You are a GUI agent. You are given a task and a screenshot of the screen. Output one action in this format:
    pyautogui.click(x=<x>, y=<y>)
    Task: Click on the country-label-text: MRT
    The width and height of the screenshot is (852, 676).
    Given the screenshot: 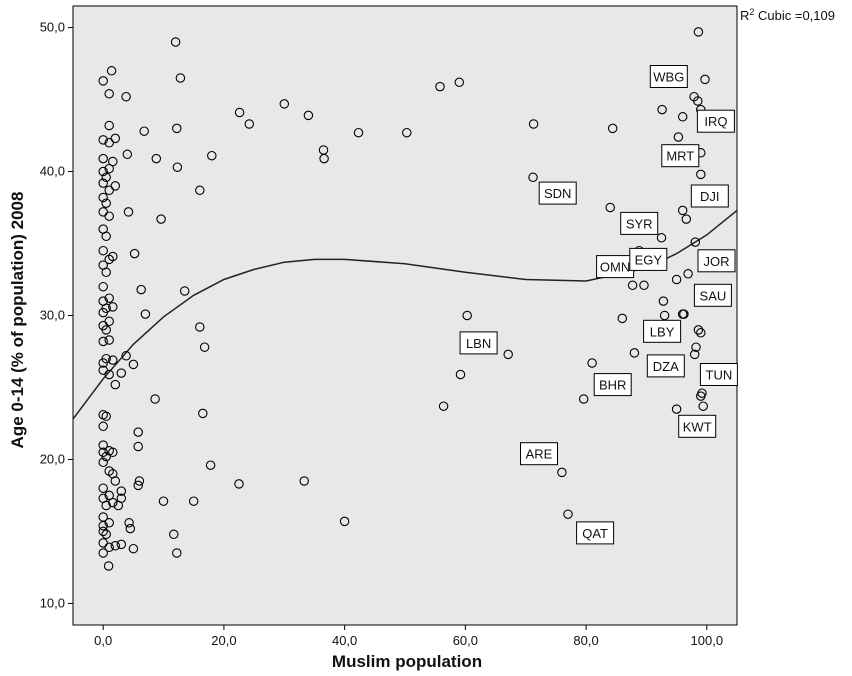 What is the action you would take?
    pyautogui.click(x=680, y=156)
    